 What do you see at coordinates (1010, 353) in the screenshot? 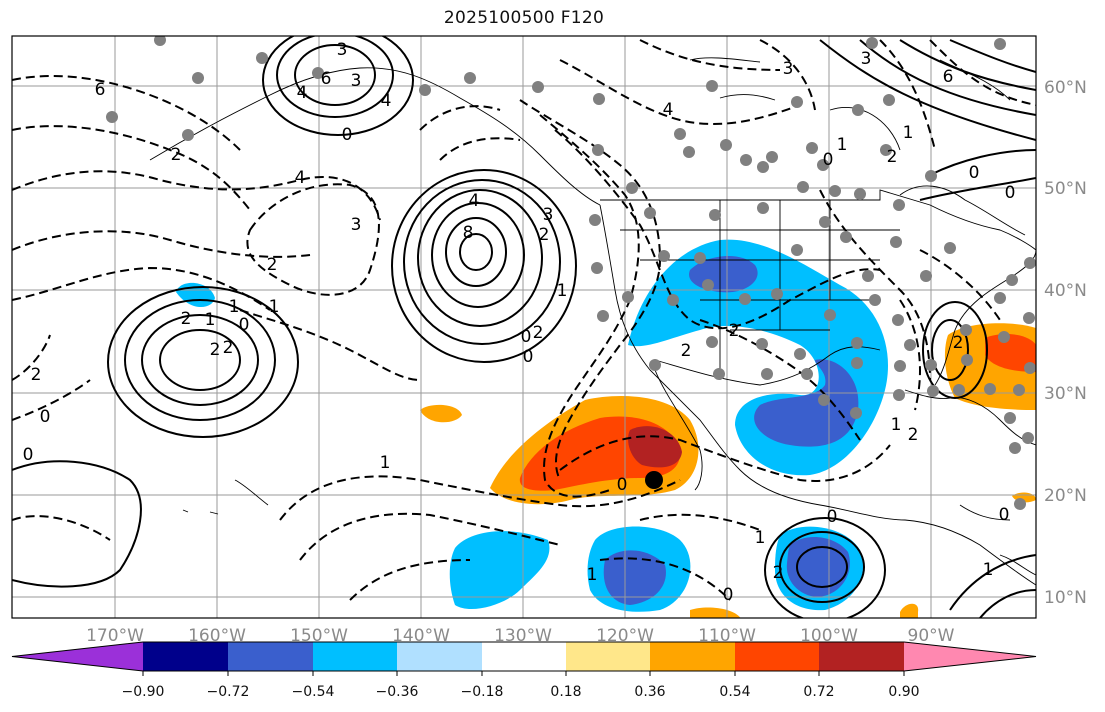
I see `positive-anomaly-core` at bounding box center [1010, 353].